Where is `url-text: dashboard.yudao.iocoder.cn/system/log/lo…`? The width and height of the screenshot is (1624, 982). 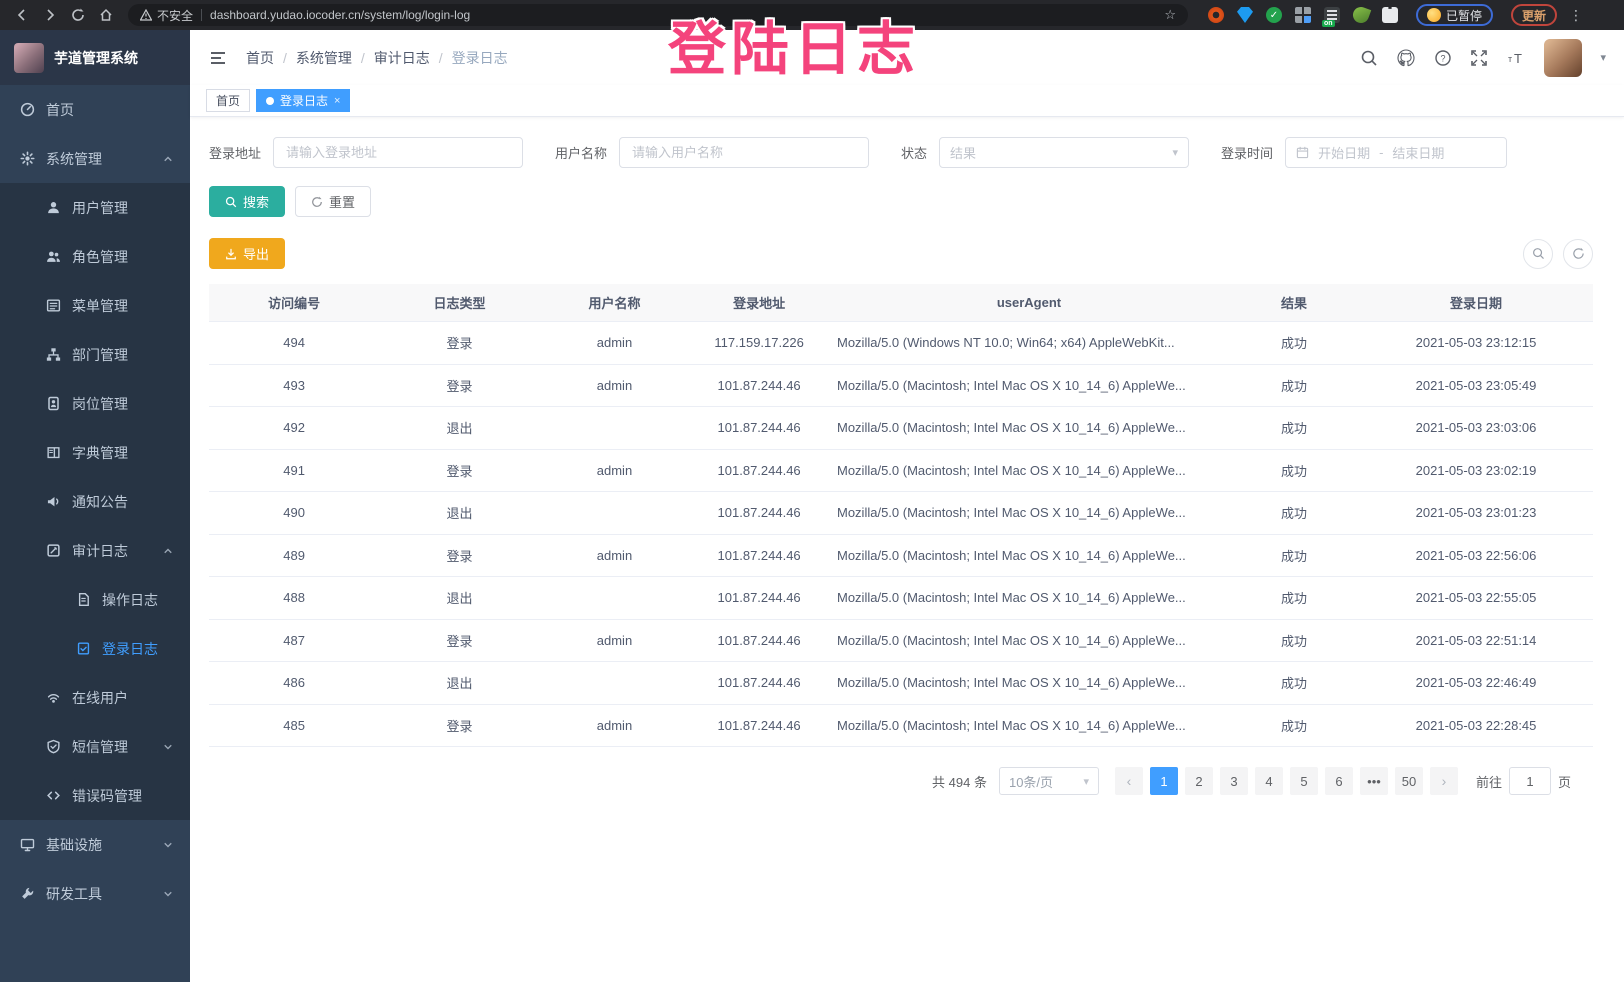
url-text: dashboard.yudao.iocoder.cn/system/log/lo… is located at coordinates (340, 15).